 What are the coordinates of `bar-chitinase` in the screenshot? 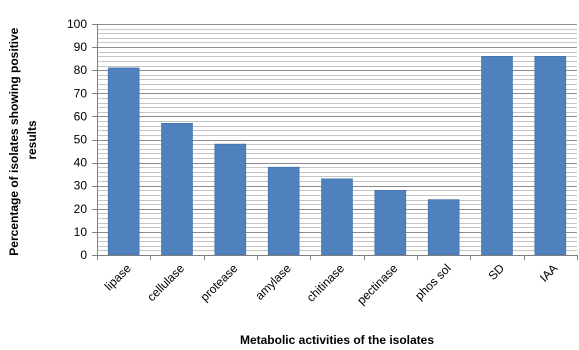 It's located at (337, 217).